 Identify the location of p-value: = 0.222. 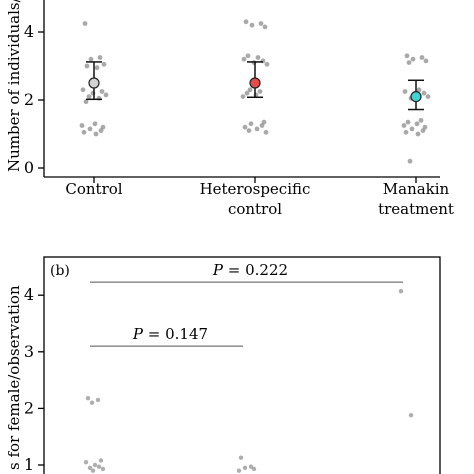
(255, 270).